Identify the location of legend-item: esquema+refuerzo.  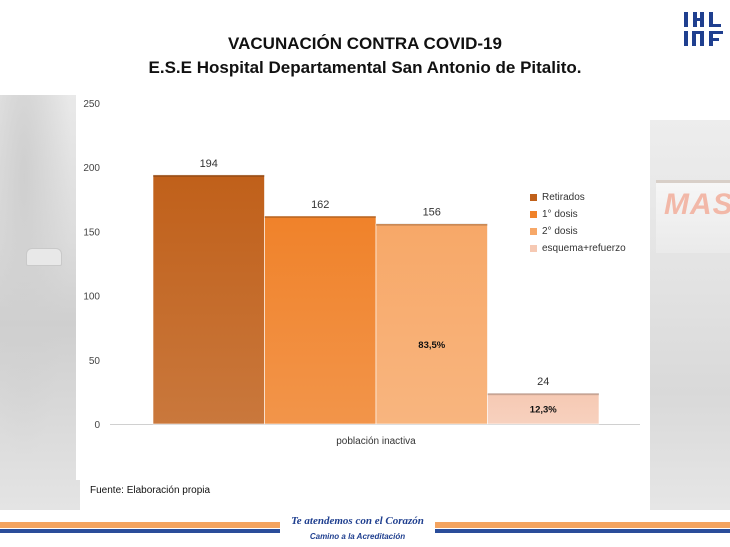
(578, 248).